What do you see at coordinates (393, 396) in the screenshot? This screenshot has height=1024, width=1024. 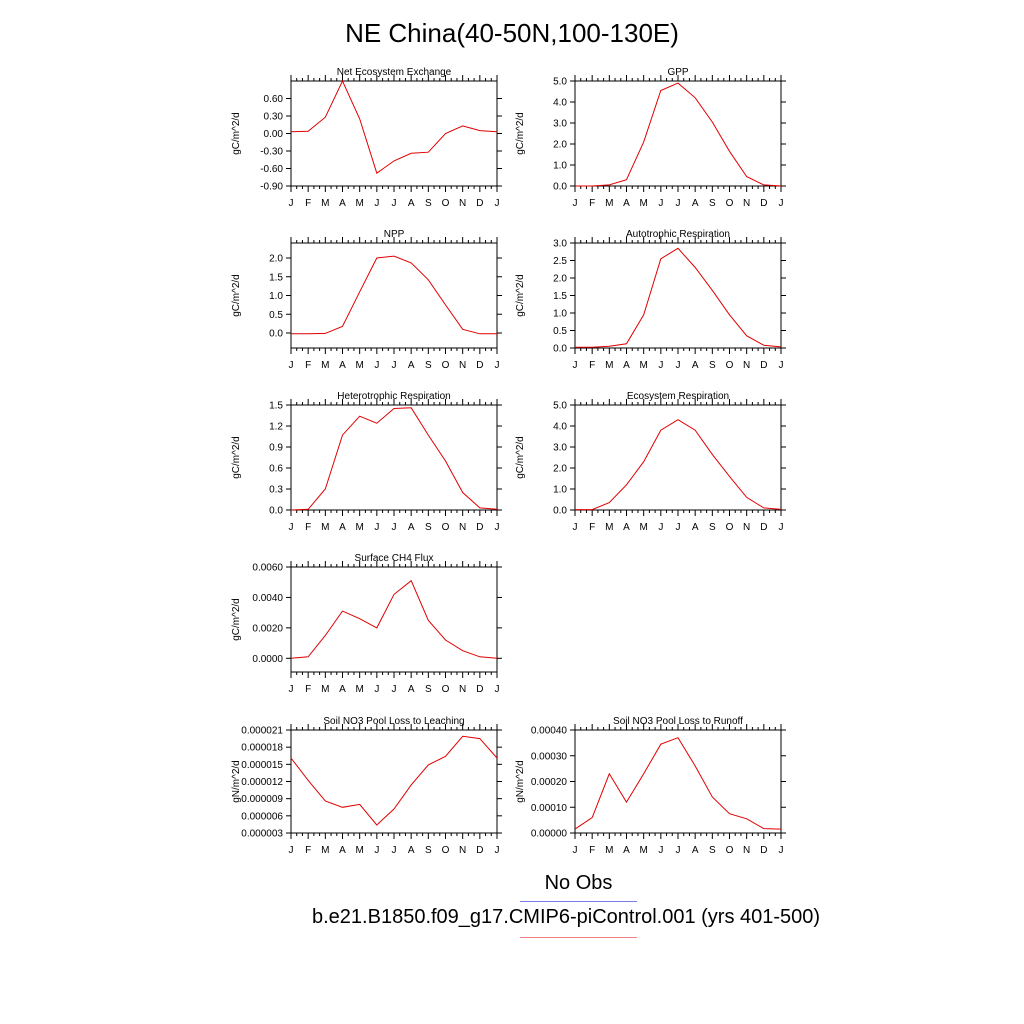 I see `panel-title: Heterotrophic Respiration` at bounding box center [393, 396].